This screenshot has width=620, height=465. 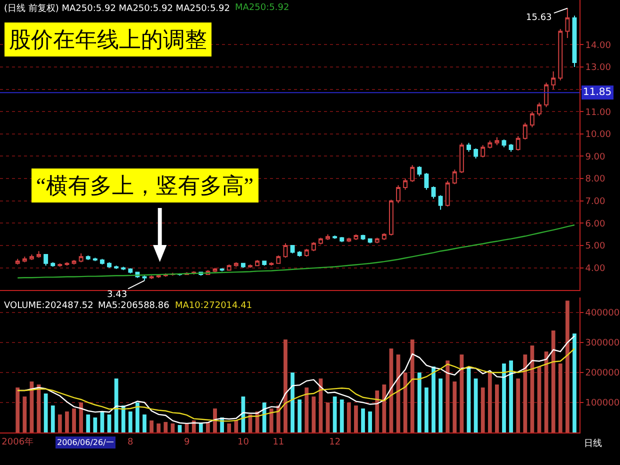 What do you see at coordinates (117, 295) in the screenshot?
I see `annotation: 3.43` at bounding box center [117, 295].